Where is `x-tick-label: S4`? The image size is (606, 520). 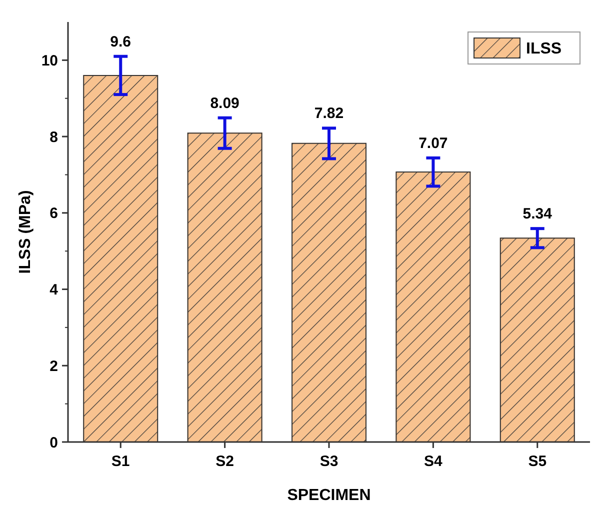 x-tick-label: S4 is located at coordinates (434, 461).